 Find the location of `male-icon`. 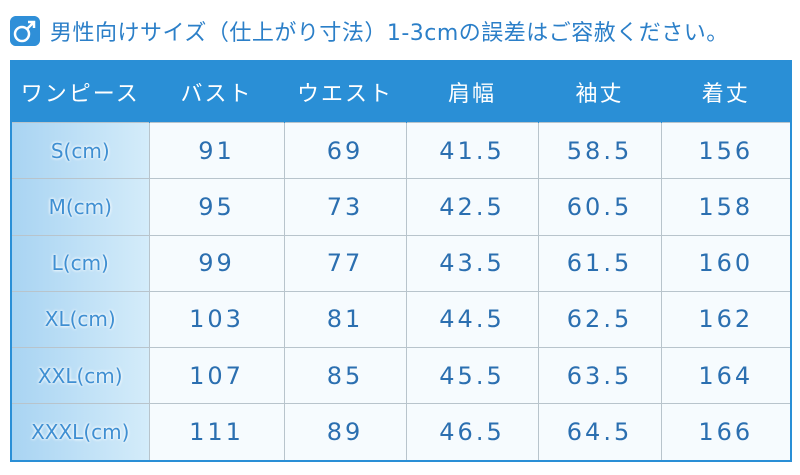

male-icon is located at coordinates (25, 31).